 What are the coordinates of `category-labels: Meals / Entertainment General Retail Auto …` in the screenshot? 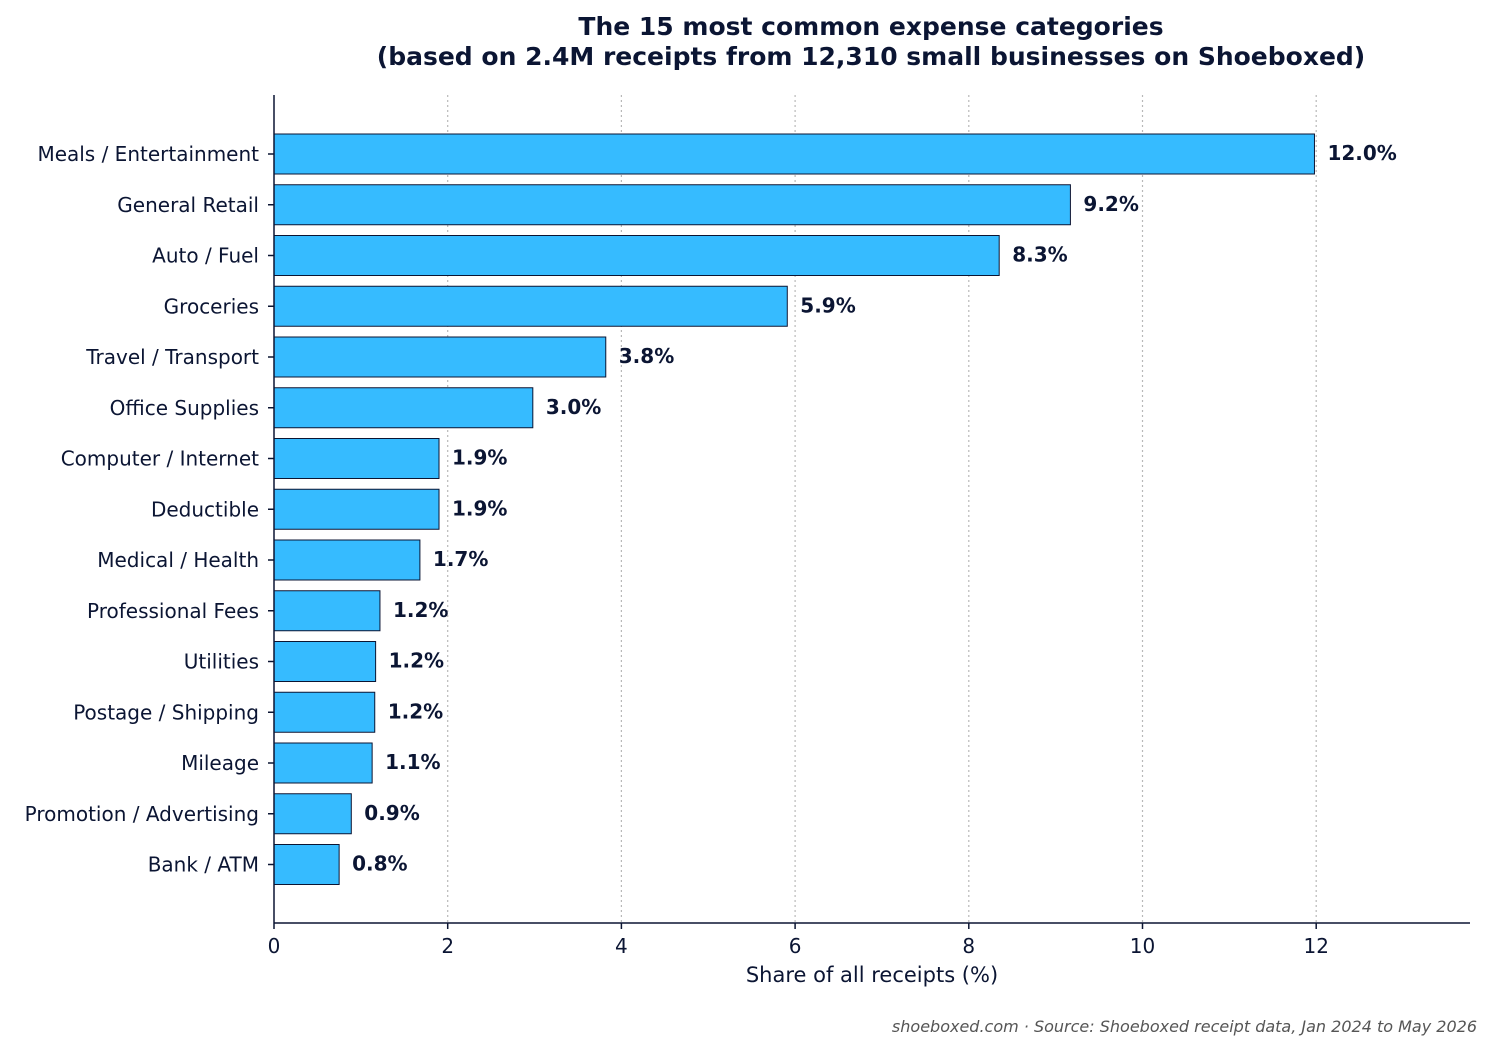 It's located at (142, 509).